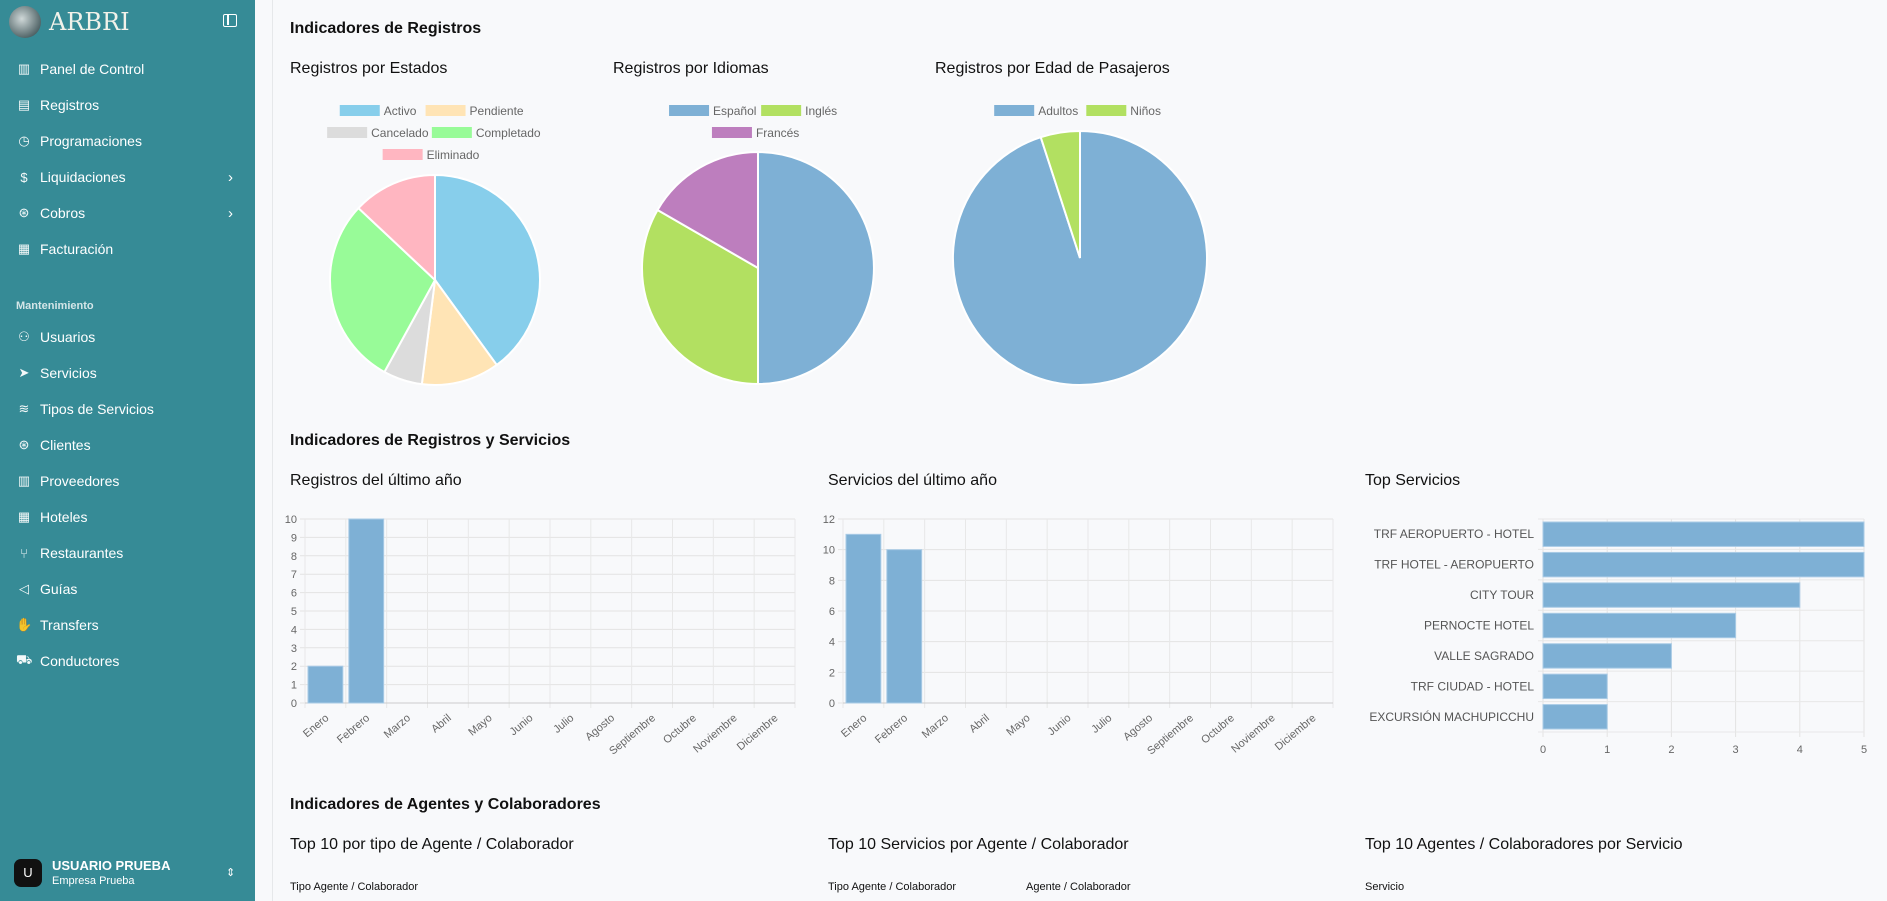 The image size is (1887, 901). I want to click on chevrons-up-down-icon: ⇕, so click(231, 873).